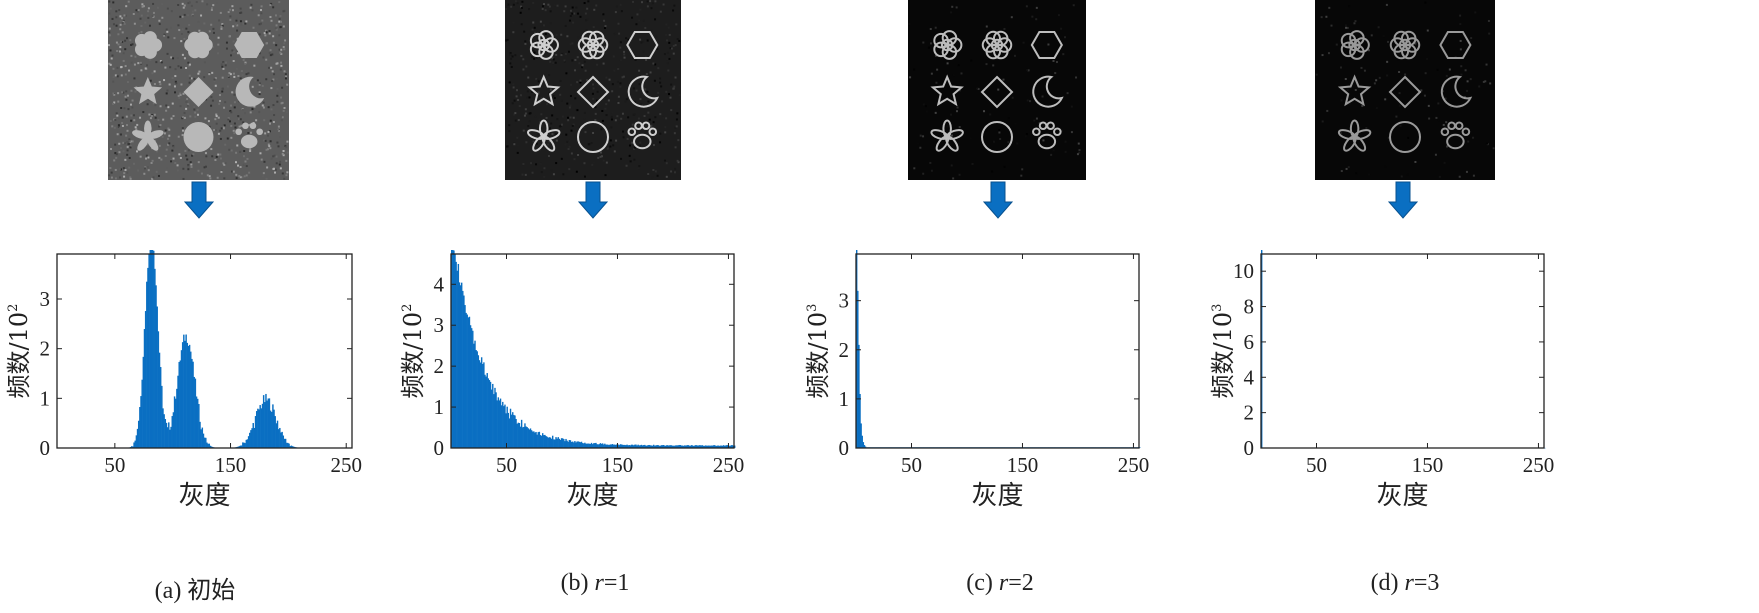 The width and height of the screenshot is (1759, 613). What do you see at coordinates (595, 583) in the screenshot?
I see `caption-b: (b) r=1` at bounding box center [595, 583].